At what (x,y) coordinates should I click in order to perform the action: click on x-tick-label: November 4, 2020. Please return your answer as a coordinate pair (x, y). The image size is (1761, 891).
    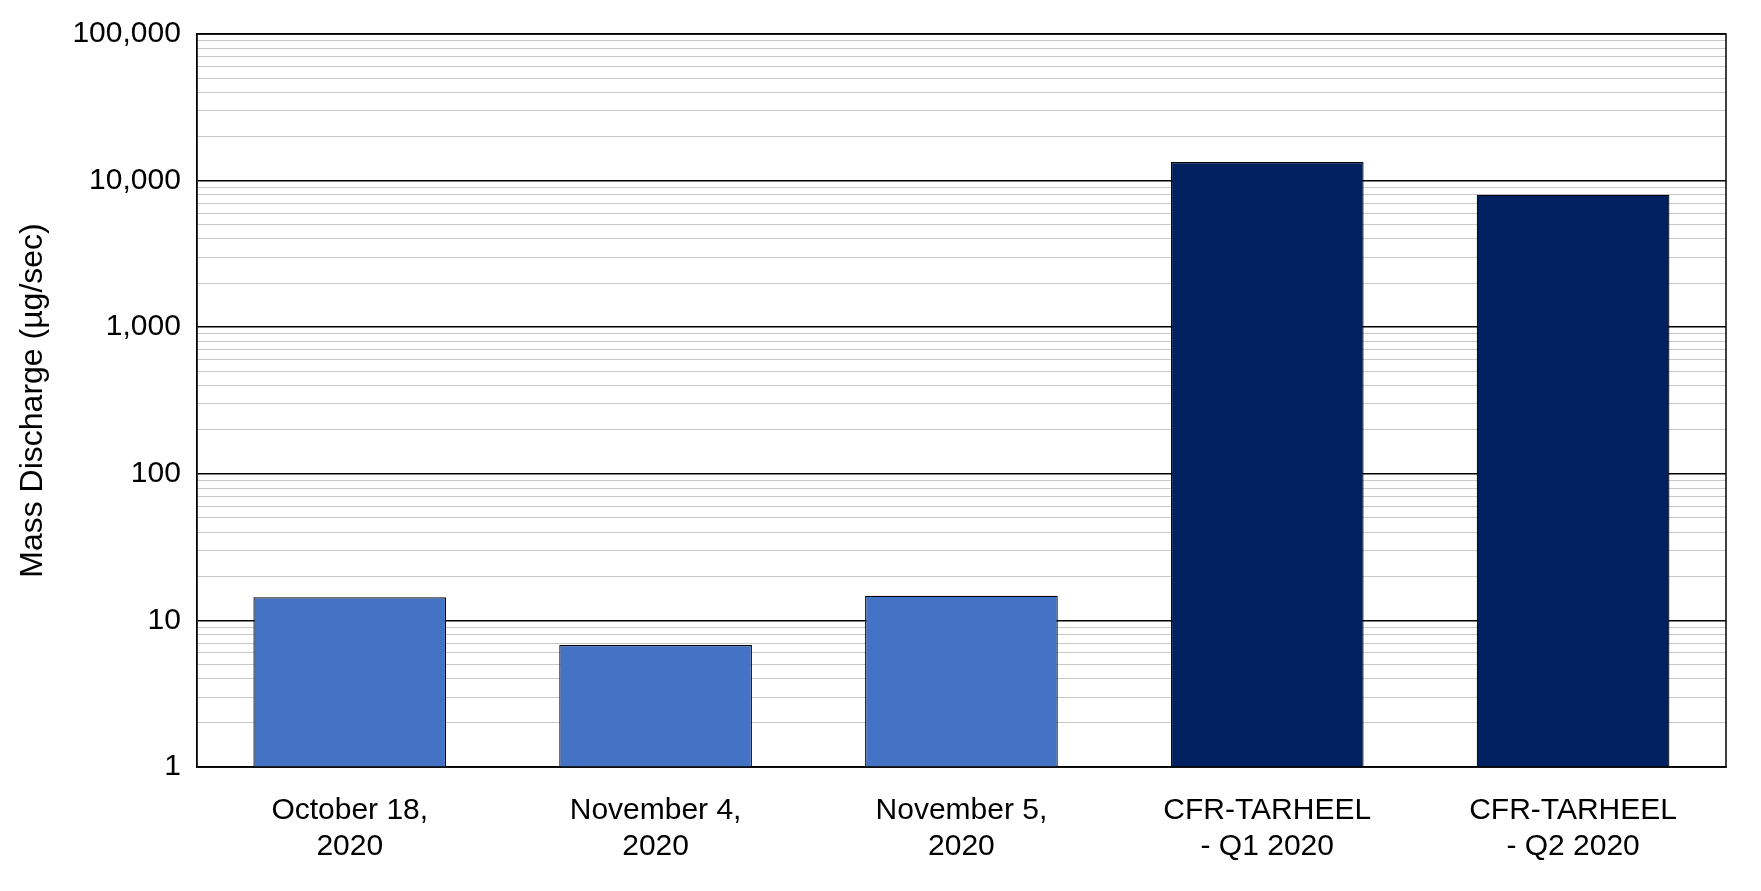
    Looking at the image, I should click on (655, 827).